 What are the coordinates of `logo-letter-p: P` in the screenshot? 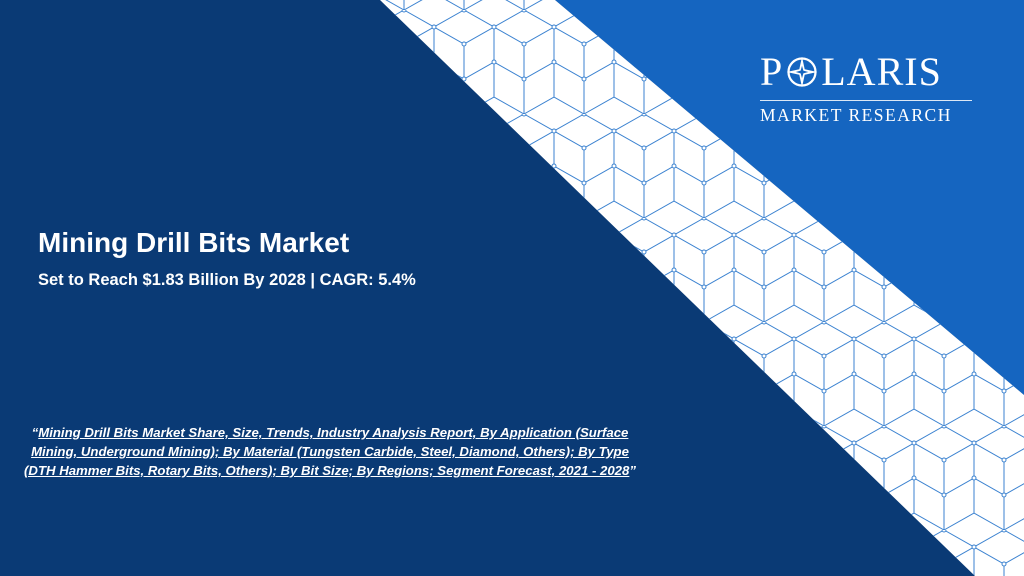 It's located at (772, 71).